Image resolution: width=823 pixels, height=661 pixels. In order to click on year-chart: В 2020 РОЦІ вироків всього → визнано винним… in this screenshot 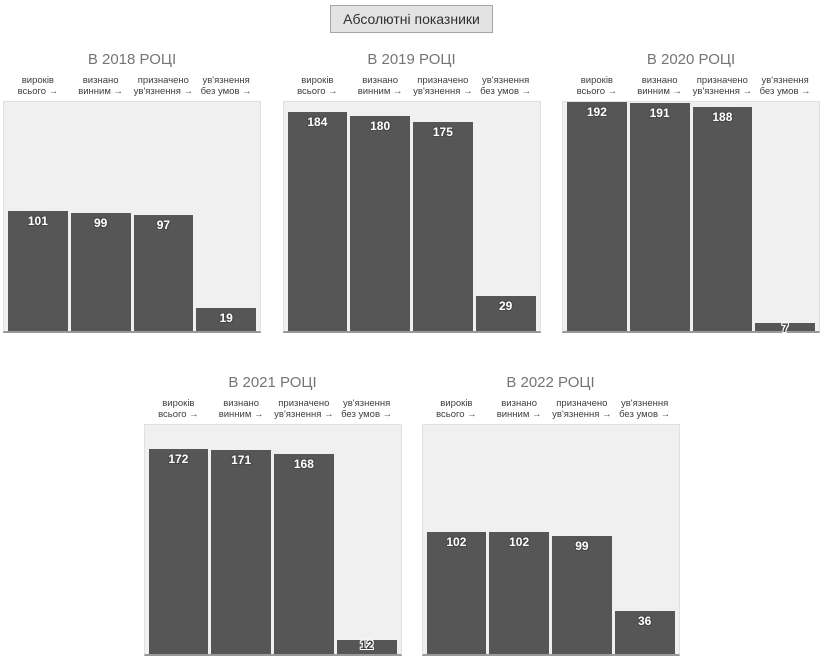, I will do `click(691, 193)`.